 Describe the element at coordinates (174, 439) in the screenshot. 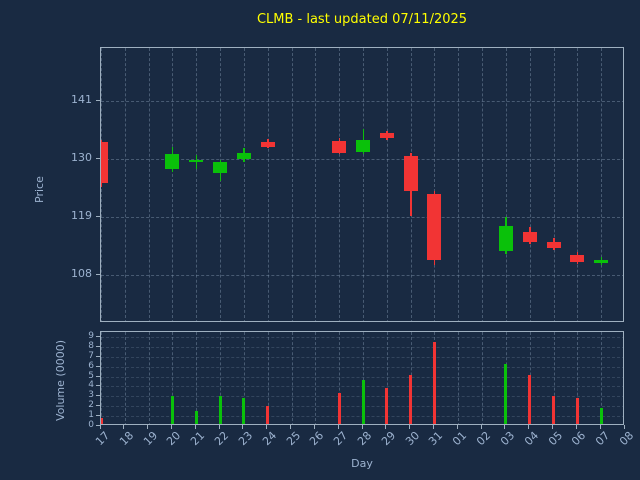

I see `x-tick-label: 20` at that location.